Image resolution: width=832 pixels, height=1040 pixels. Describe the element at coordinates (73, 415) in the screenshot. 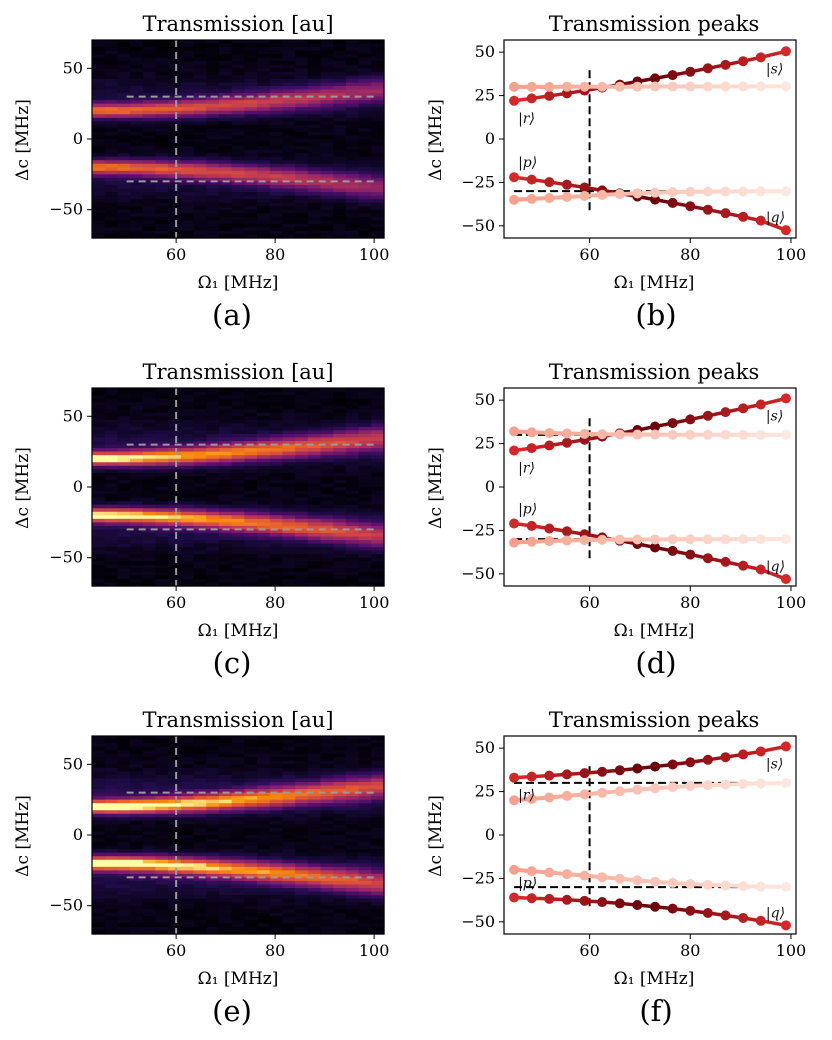

I see `panel-c-ytick-label: 50` at that location.